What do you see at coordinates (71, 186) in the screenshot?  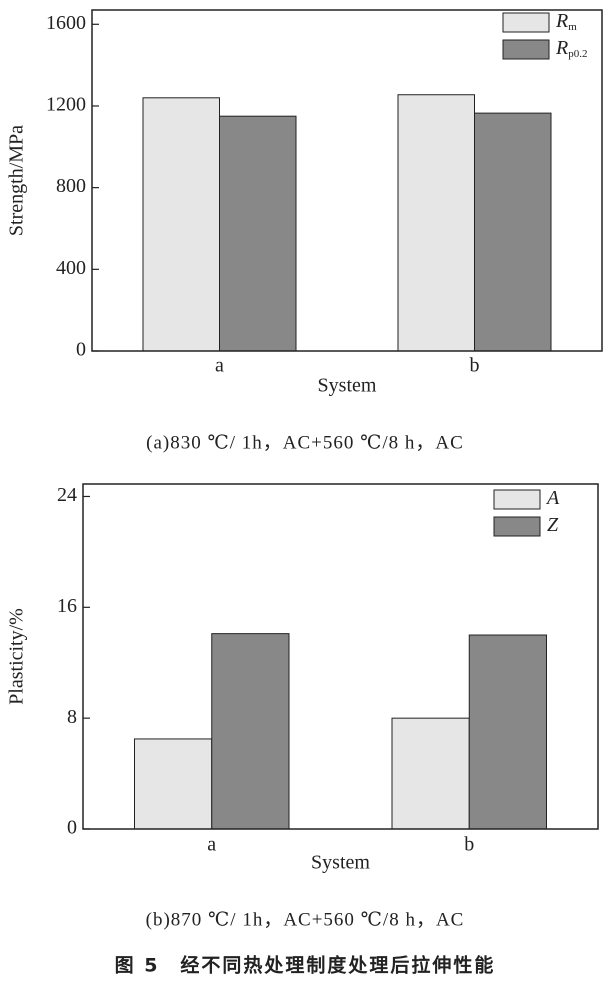 I see `y-tick-label: 800` at bounding box center [71, 186].